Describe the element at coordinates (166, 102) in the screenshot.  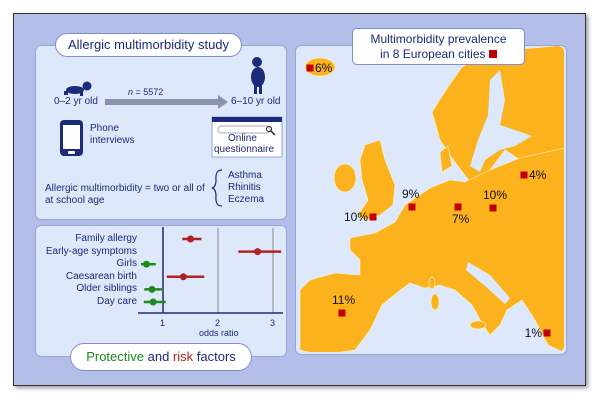
I see `arrow-icon` at that location.